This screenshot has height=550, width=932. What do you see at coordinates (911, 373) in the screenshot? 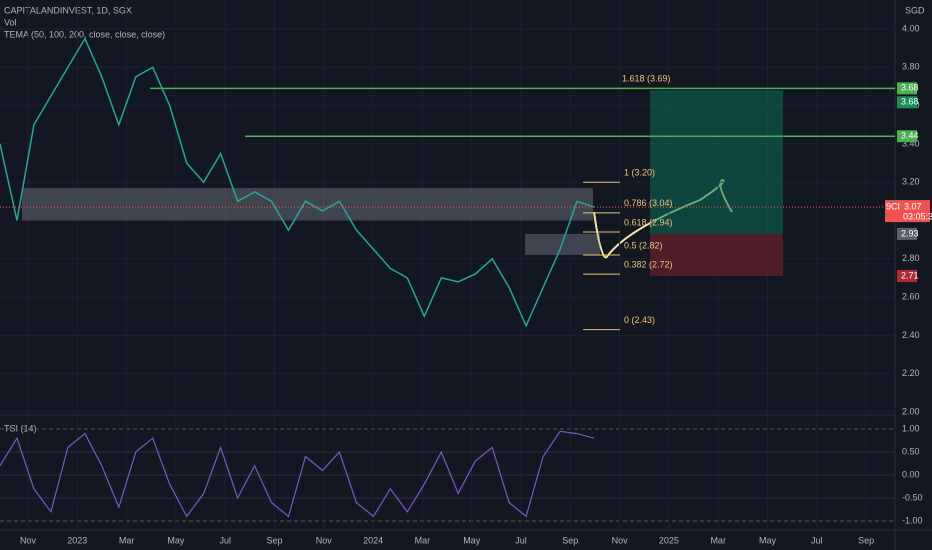
I see `y-tick-label: 2.20` at bounding box center [911, 373].